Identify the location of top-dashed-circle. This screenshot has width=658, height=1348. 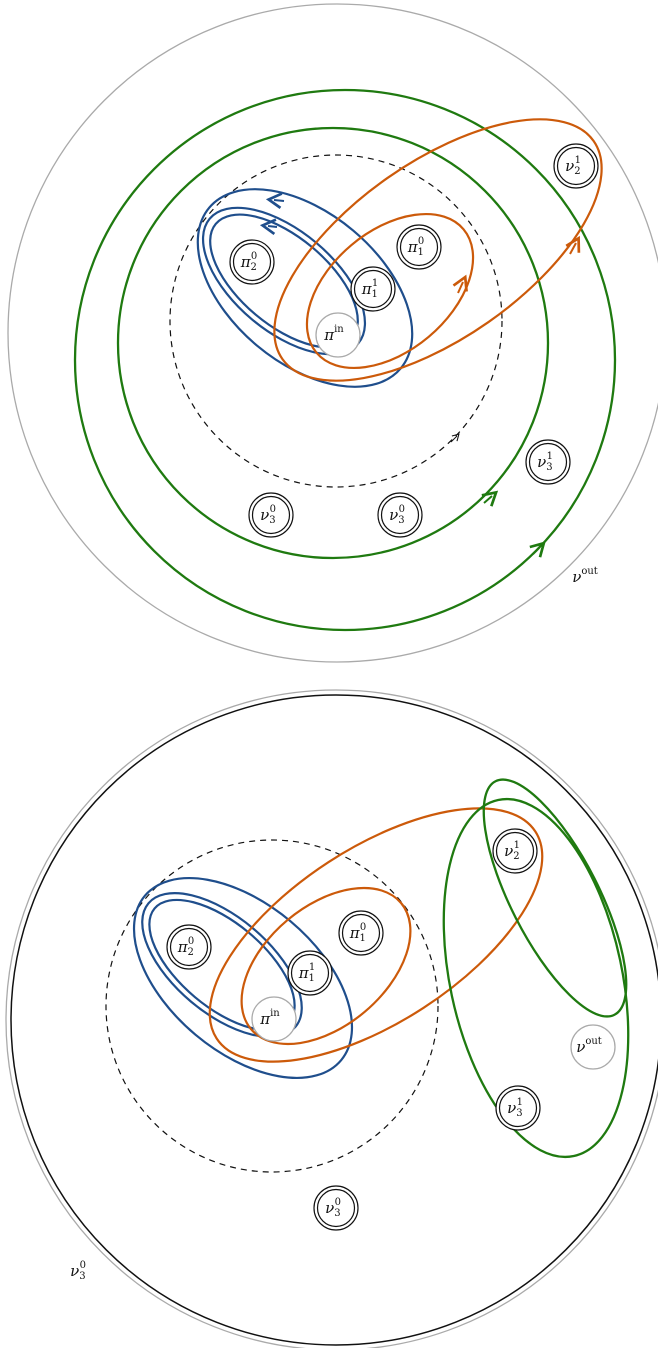
(336, 321).